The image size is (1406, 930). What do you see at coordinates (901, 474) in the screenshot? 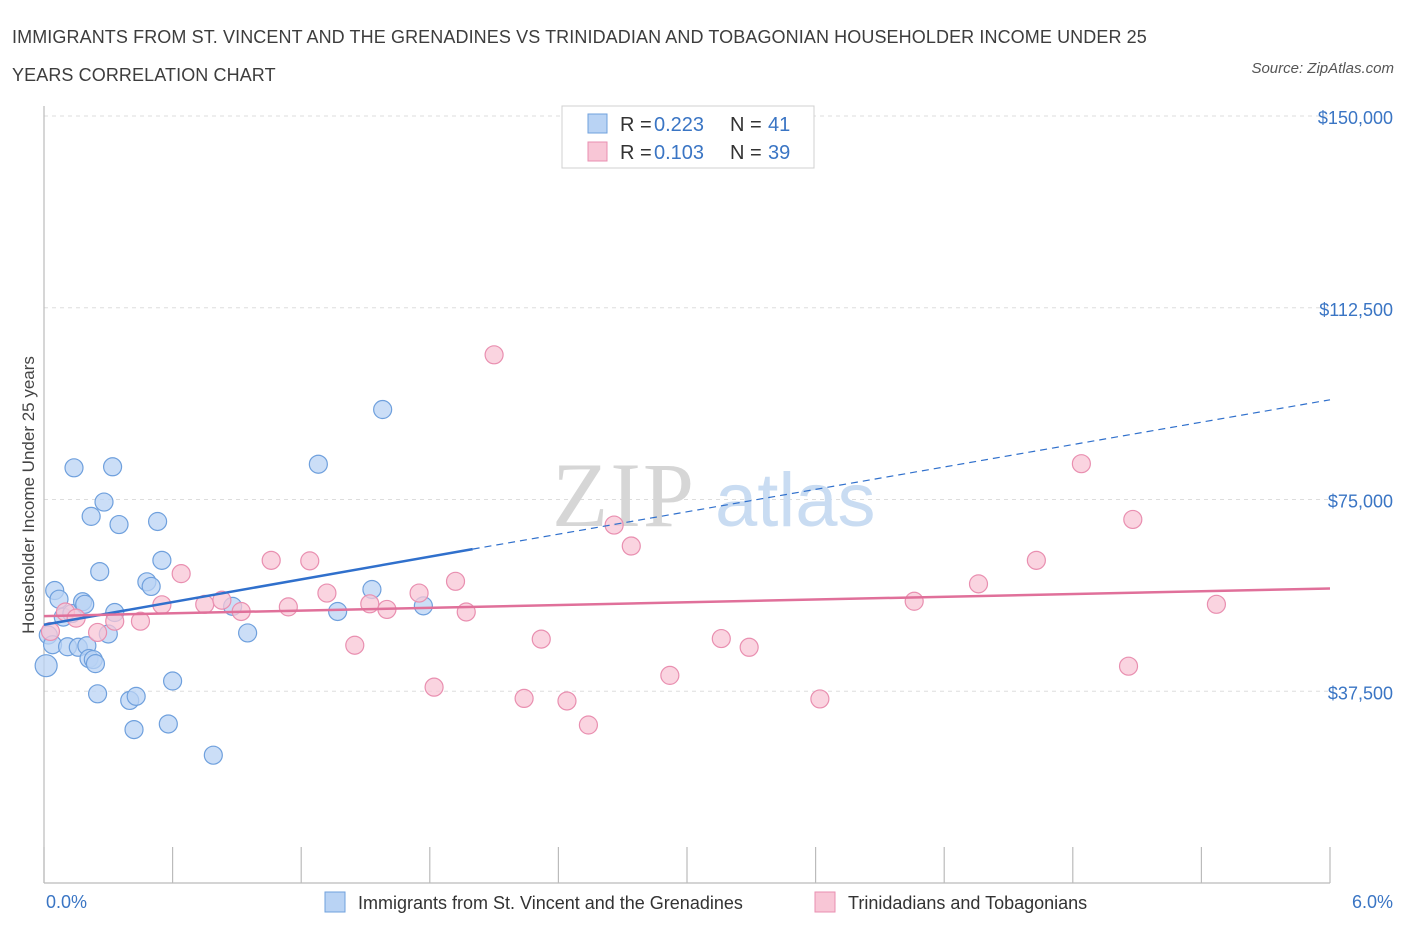
I see `trend-line-immigrants-dashed` at bounding box center [901, 474].